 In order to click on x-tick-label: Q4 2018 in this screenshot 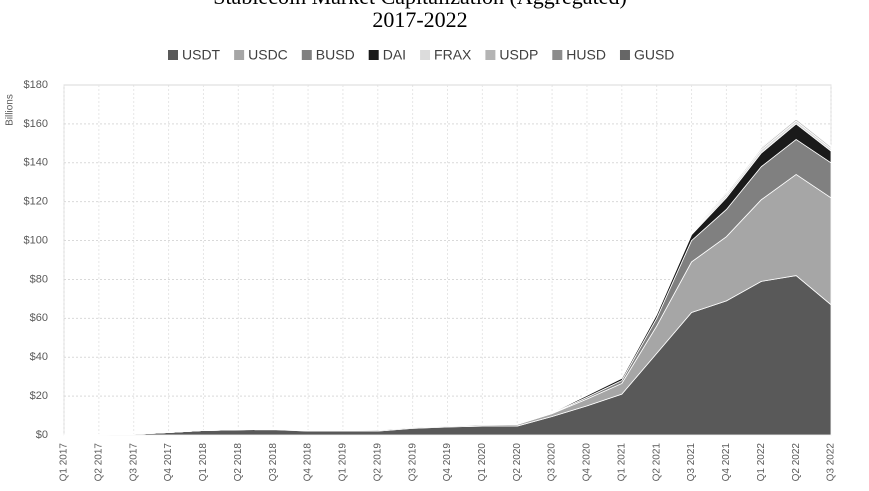, I will do `click(308, 462)`.